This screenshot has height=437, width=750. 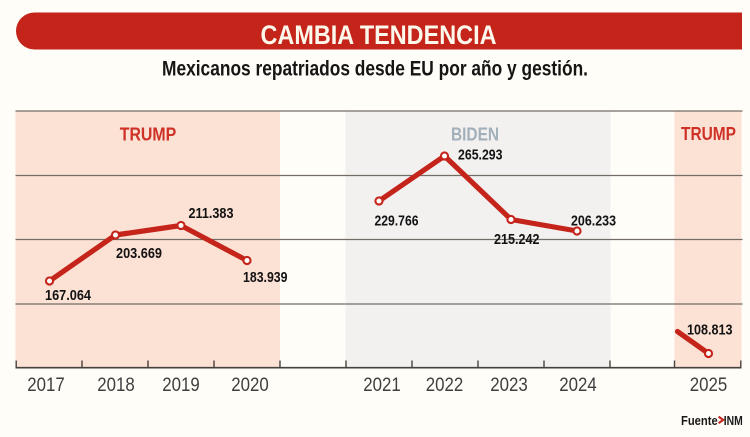 What do you see at coordinates (181, 385) in the screenshot?
I see `svg-text: 2019` at bounding box center [181, 385].